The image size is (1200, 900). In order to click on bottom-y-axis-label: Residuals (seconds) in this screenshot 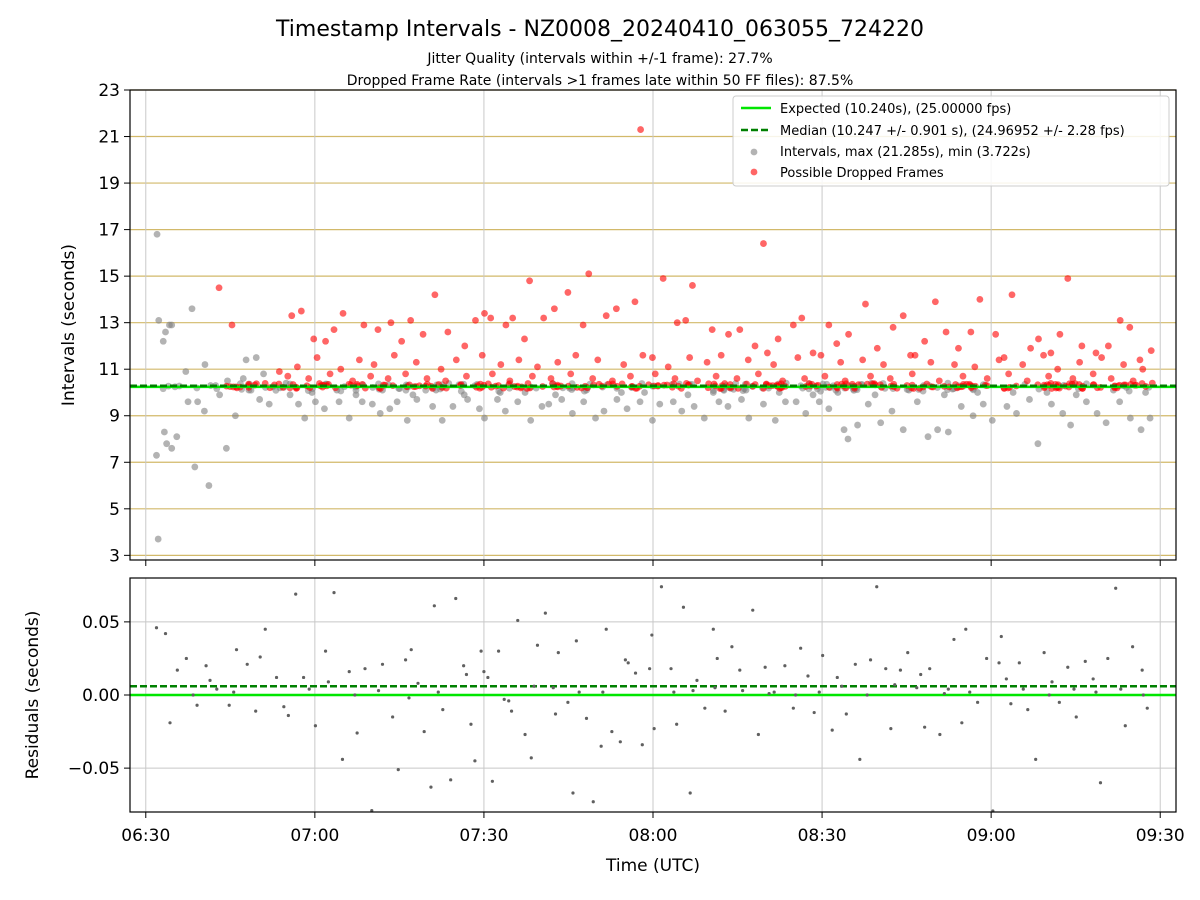, I will do `click(33, 695)`.